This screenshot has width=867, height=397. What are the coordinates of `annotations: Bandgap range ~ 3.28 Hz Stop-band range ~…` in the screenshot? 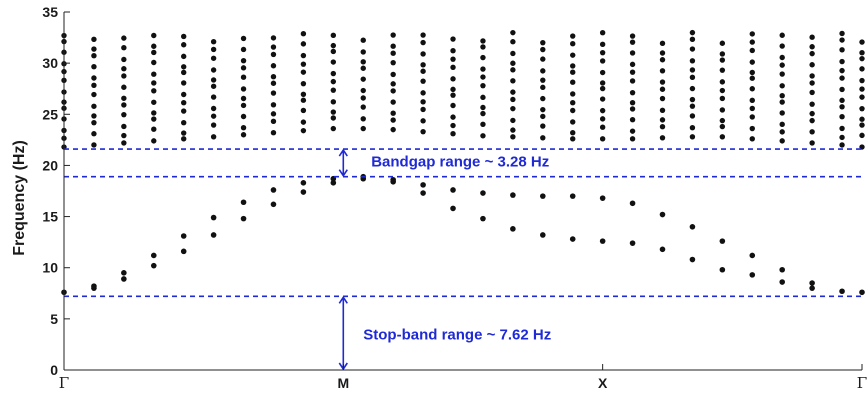 It's located at (457, 248).